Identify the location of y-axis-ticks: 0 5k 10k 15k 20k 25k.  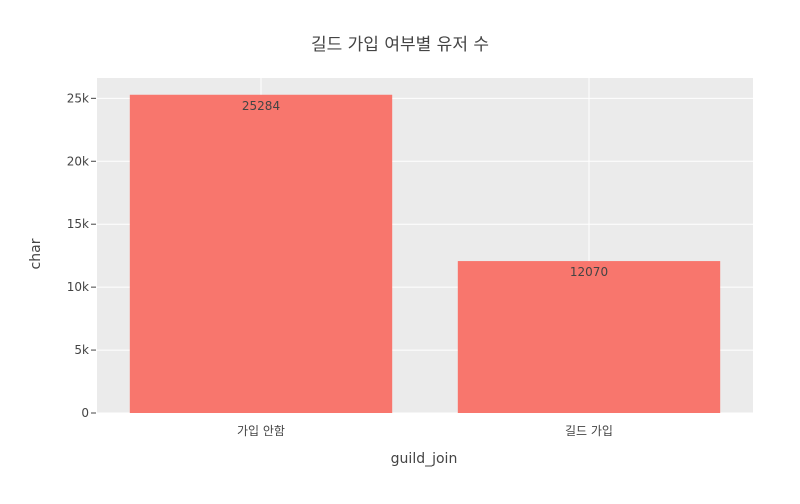
(81, 255).